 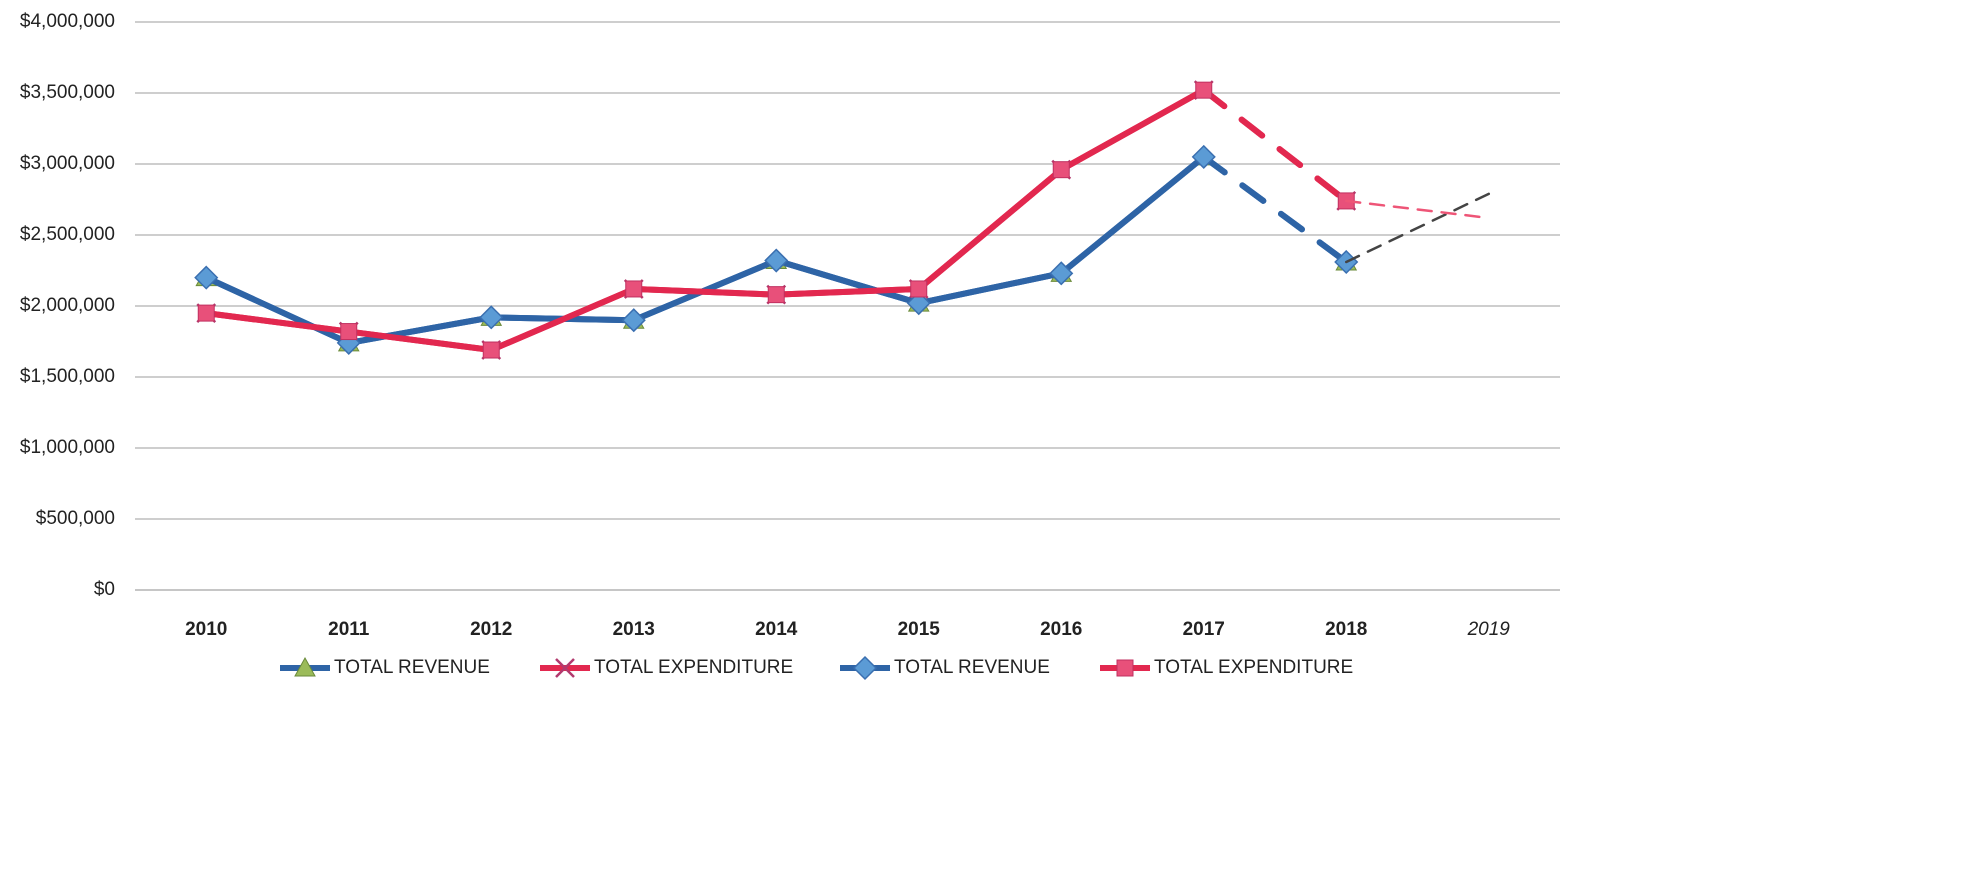 What do you see at coordinates (349, 629) in the screenshot?
I see `x-tick-label: 2011` at bounding box center [349, 629].